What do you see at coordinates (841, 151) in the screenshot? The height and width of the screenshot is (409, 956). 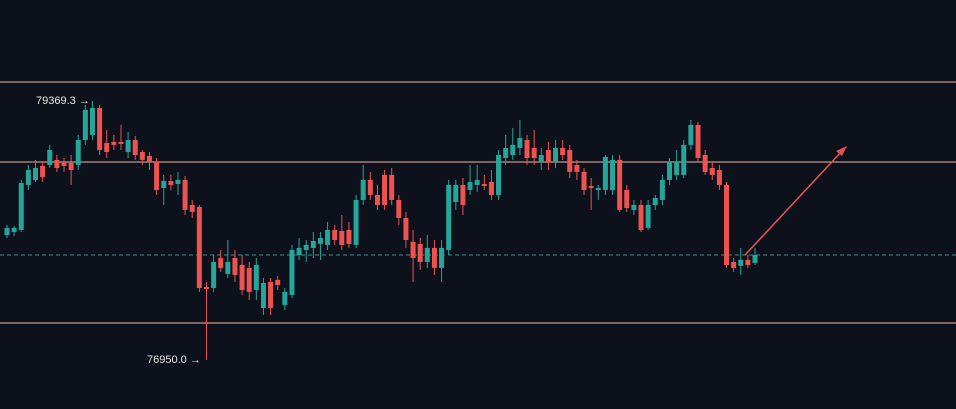 I see `arrow-head` at bounding box center [841, 151].